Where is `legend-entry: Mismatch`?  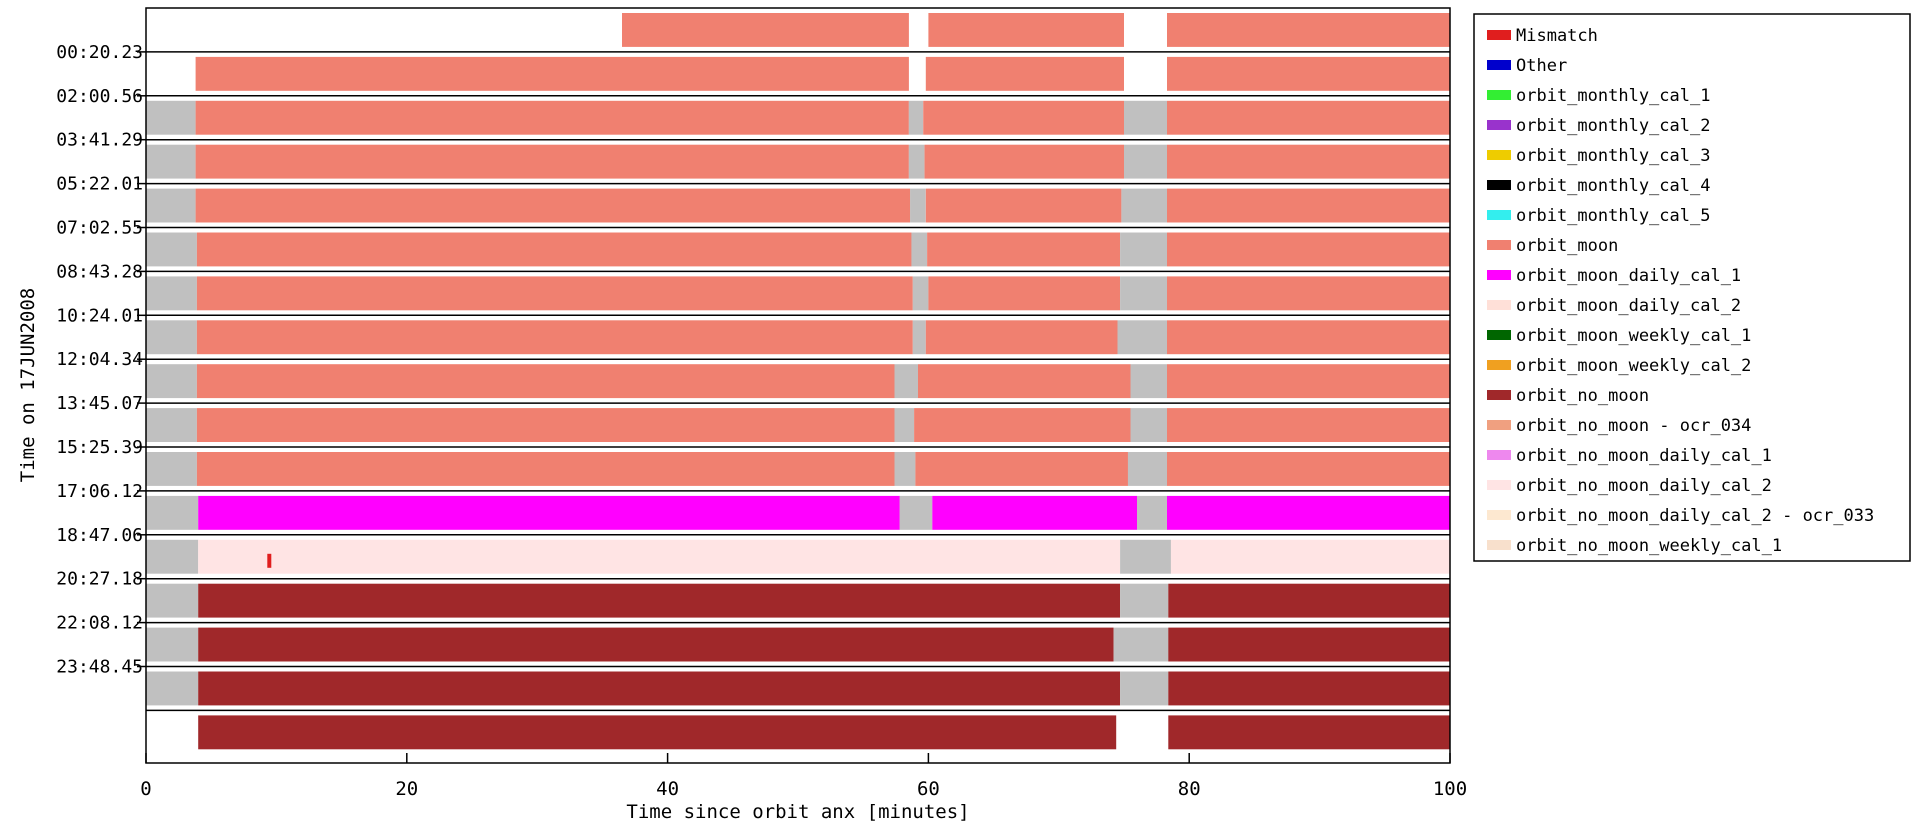
legend-entry: Mismatch is located at coordinates (1542, 36).